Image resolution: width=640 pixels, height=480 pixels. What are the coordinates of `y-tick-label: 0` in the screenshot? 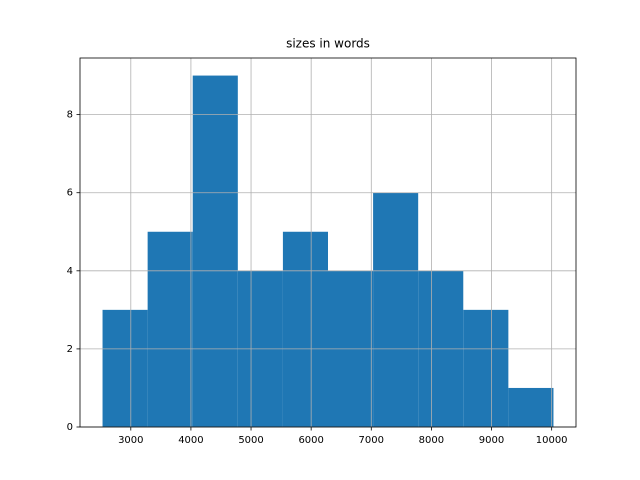 It's located at (70, 427).